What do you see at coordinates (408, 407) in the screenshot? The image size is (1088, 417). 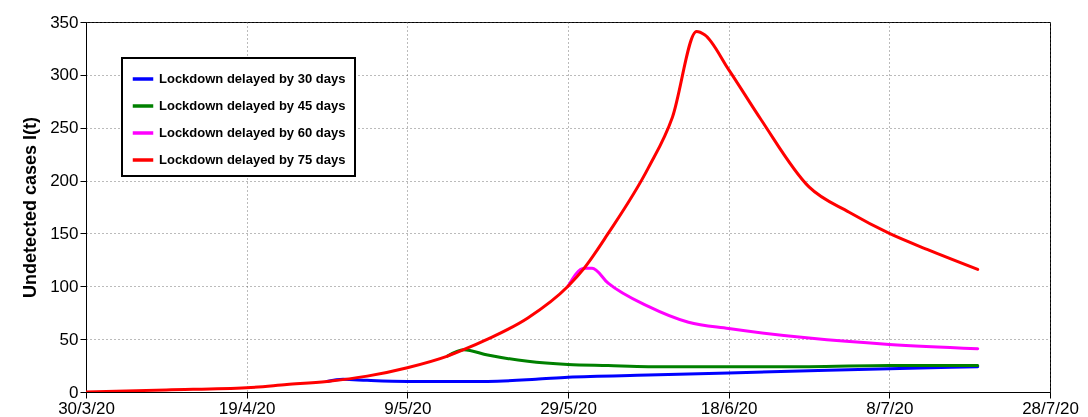 I see `x-tick-label: 9/5/20` at bounding box center [408, 407].